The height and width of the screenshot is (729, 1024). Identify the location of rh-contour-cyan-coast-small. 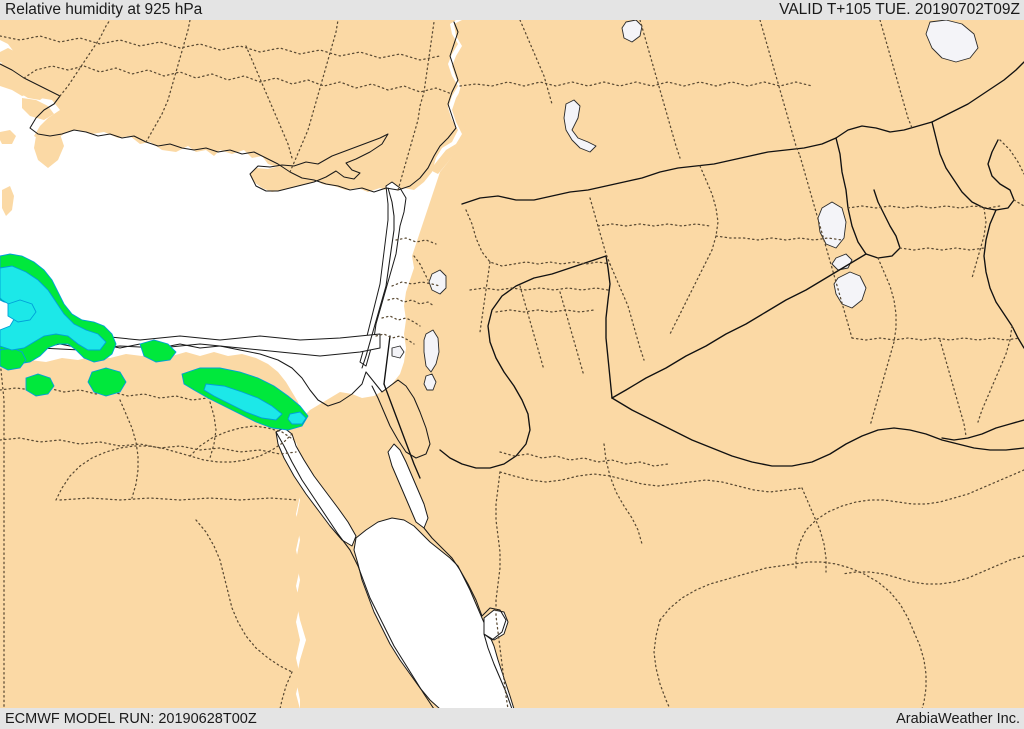
(297, 418).